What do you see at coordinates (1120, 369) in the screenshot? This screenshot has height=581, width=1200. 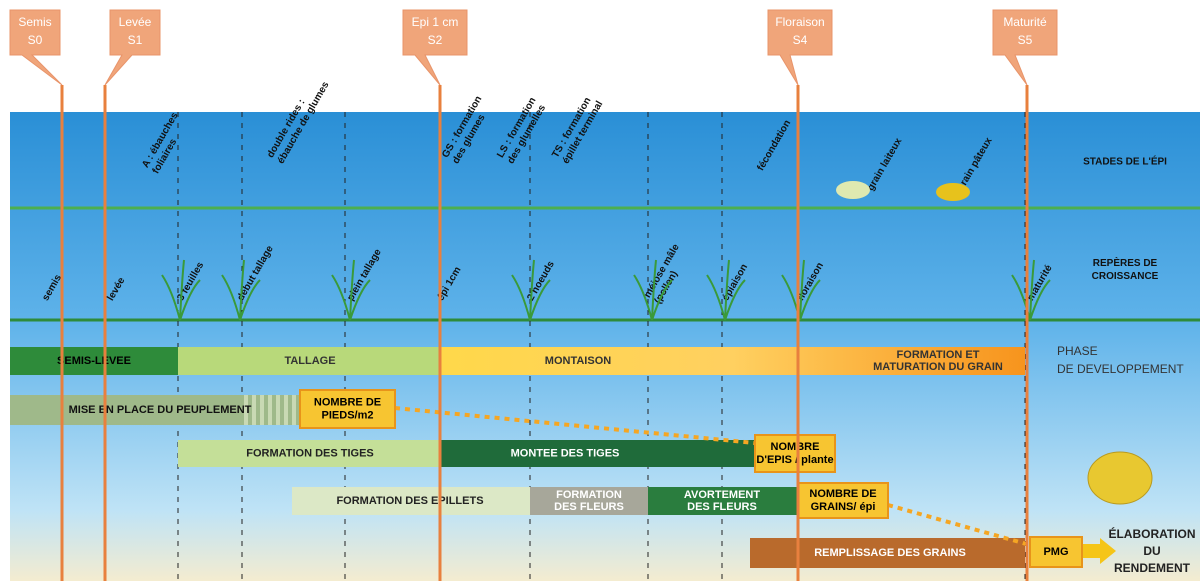 I see `label: DE DEVELOPPEMENT` at bounding box center [1120, 369].